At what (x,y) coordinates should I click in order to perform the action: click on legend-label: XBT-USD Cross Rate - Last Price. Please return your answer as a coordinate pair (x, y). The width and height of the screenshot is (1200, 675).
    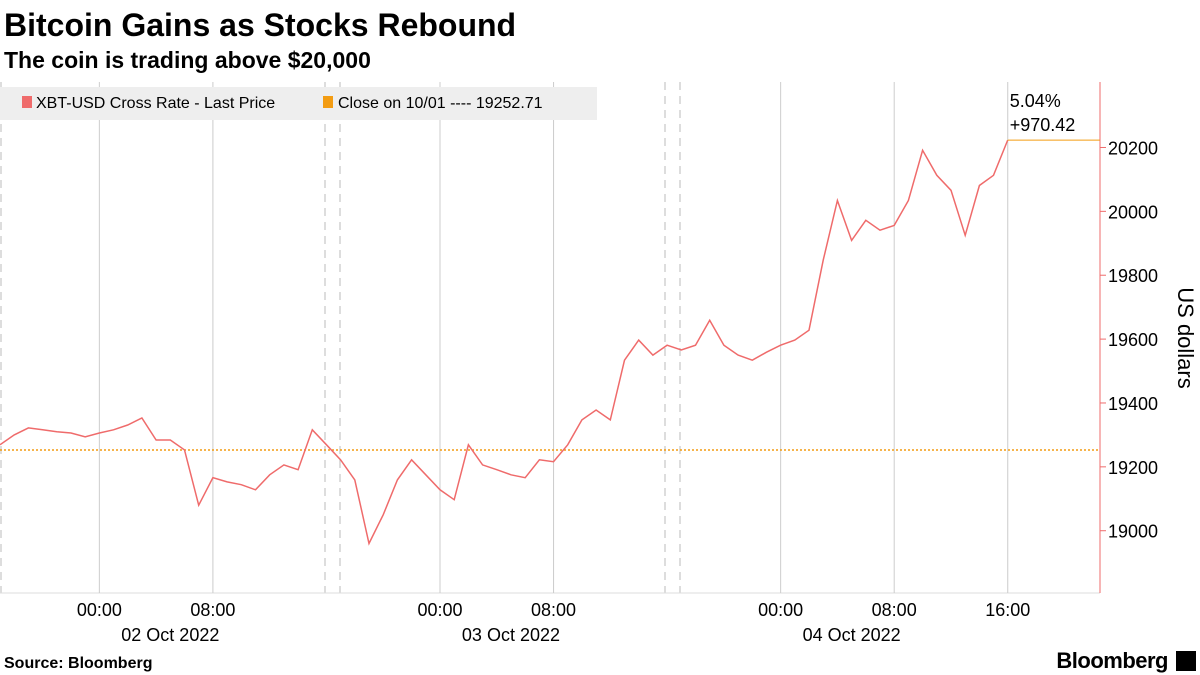
    Looking at the image, I should click on (155, 103).